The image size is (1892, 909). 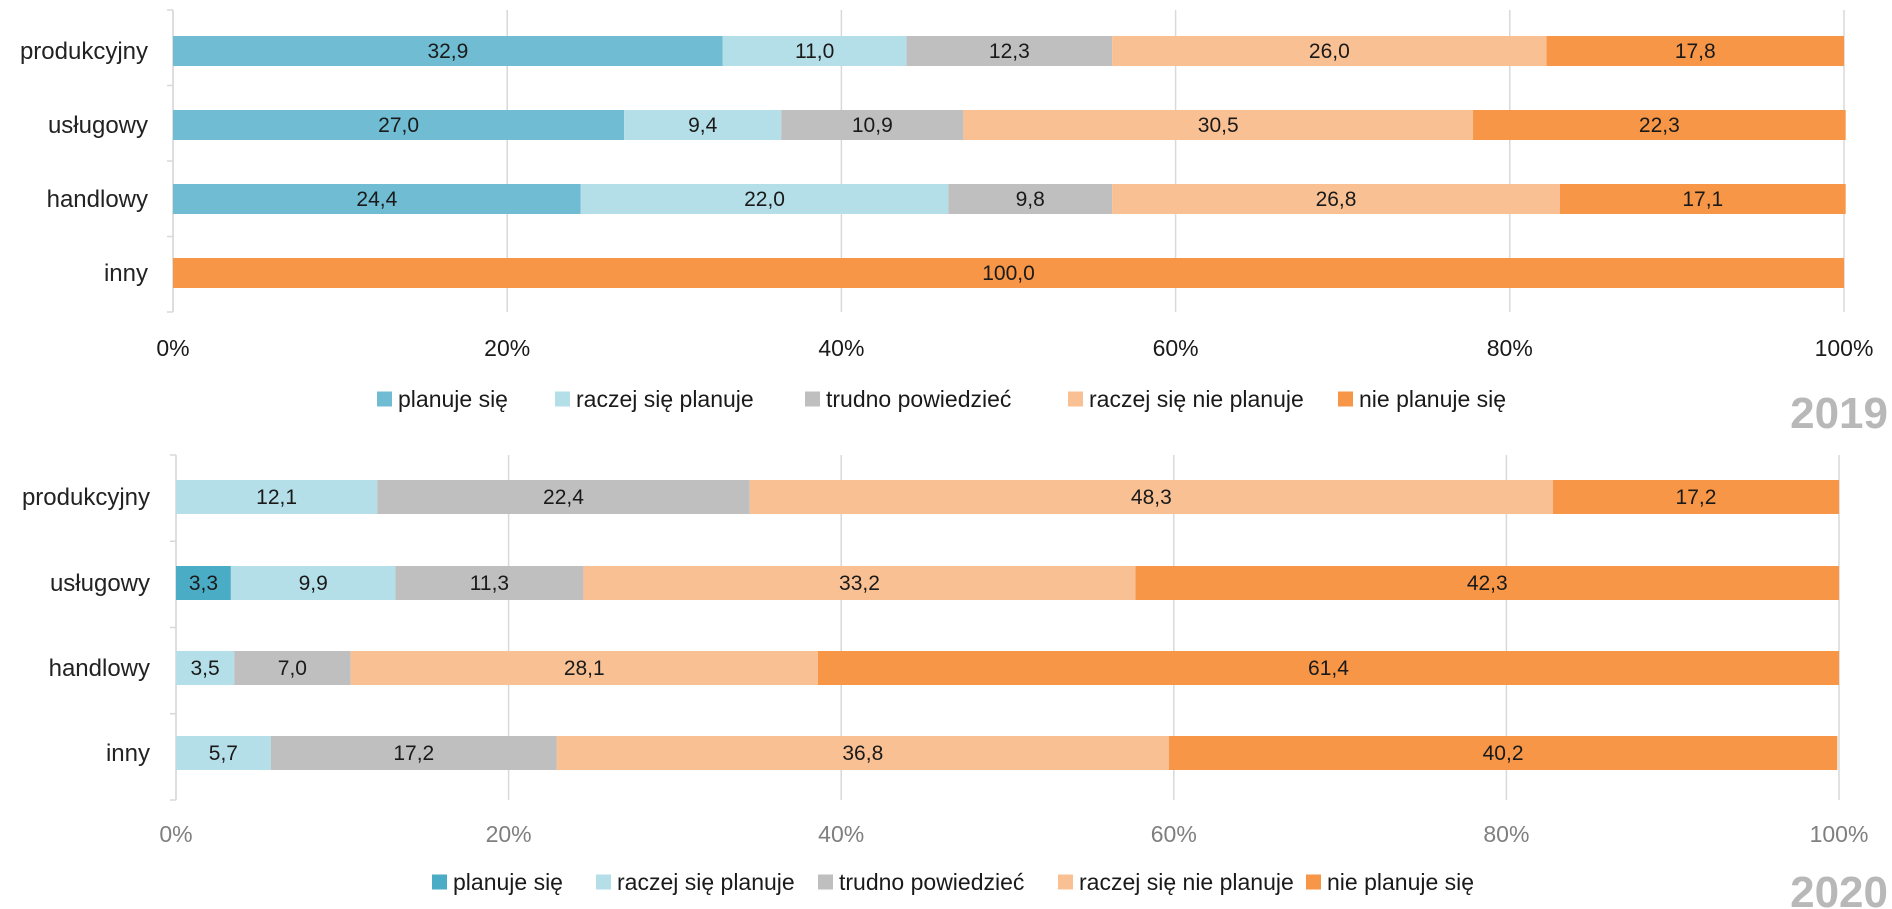 I want to click on bar-data-label: 22,3, so click(x=1659, y=125).